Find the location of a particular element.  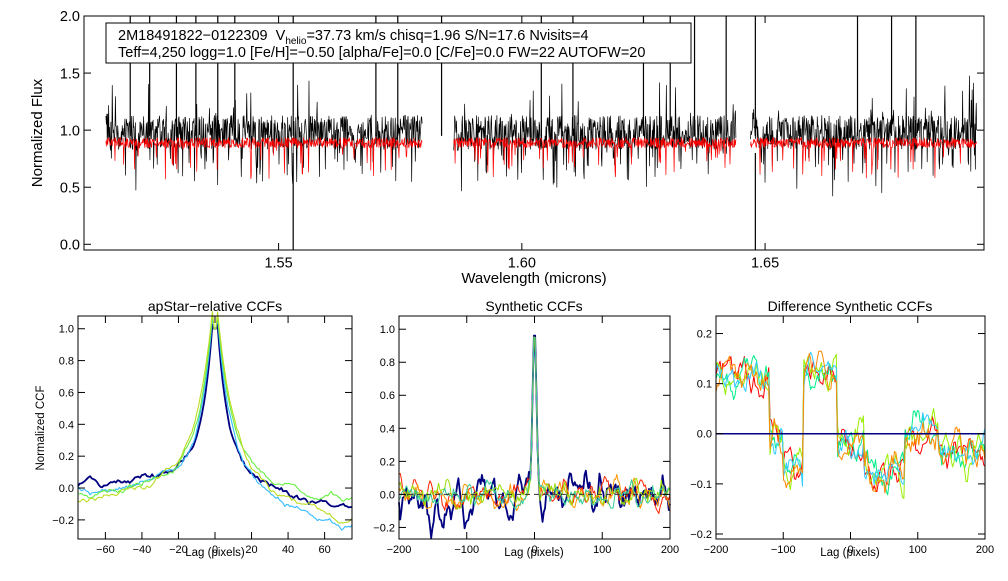

vhelio-symbol: V is located at coordinates (281, 36).